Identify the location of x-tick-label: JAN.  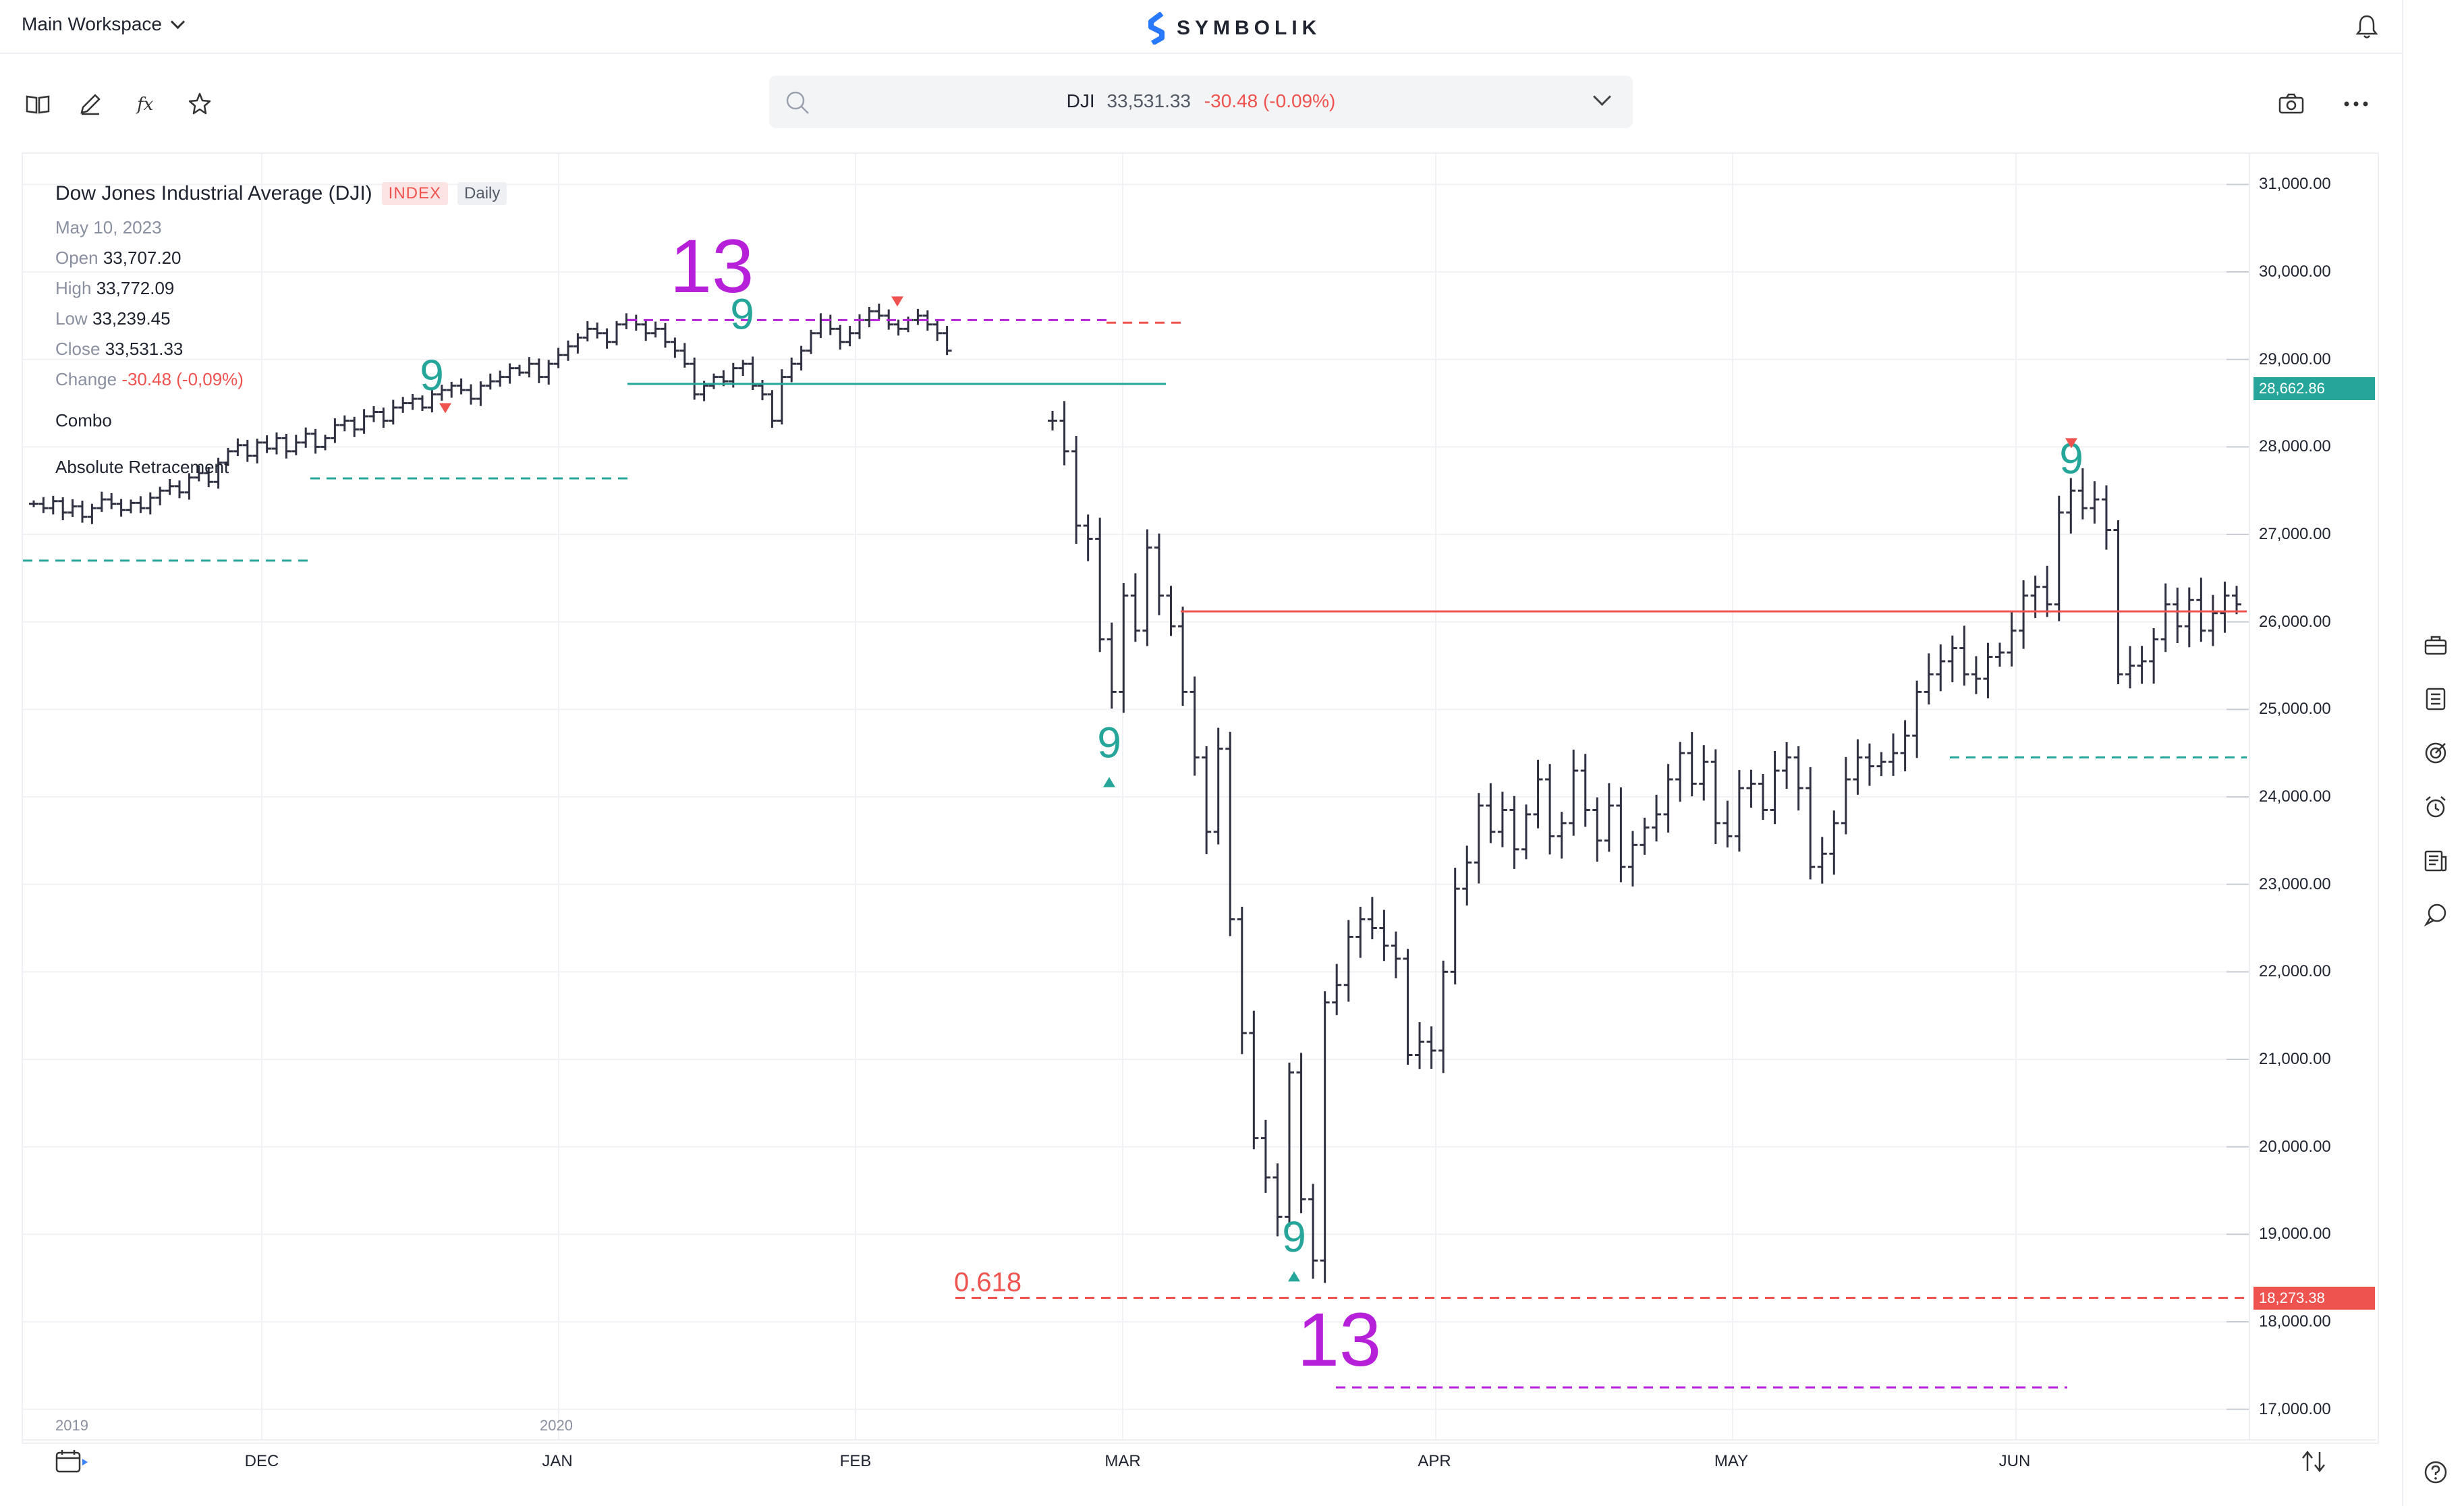
(557, 1461).